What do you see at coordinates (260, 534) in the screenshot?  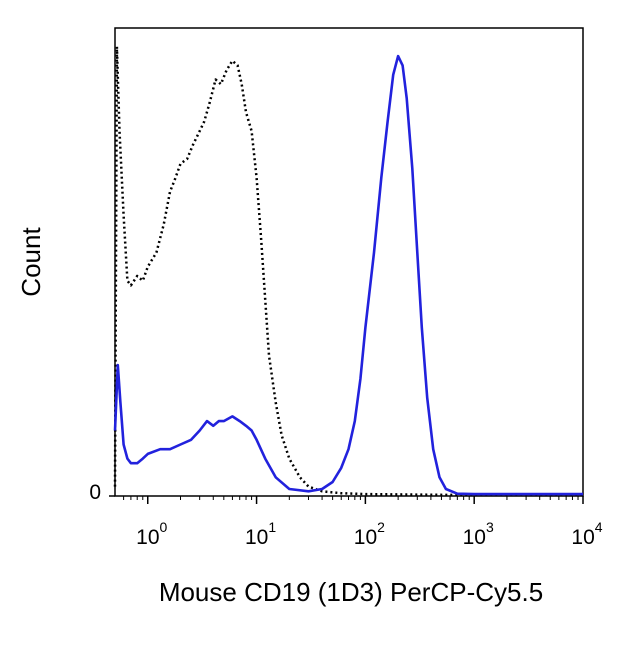 I see `x-tick-label-1: 10¹` at bounding box center [260, 534].